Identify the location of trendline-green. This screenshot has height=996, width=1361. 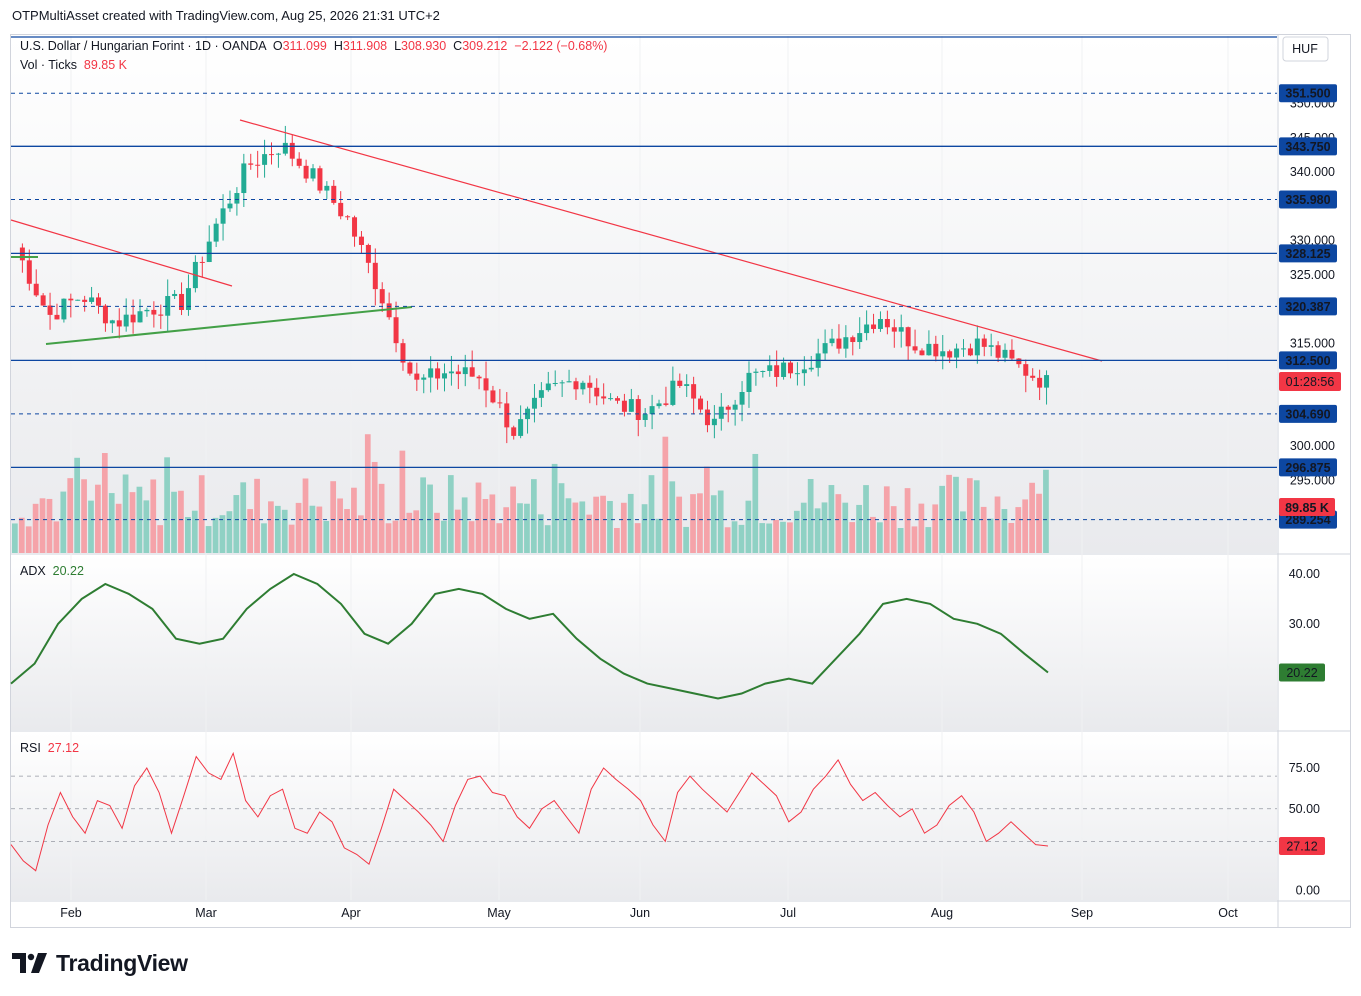
(229, 325).